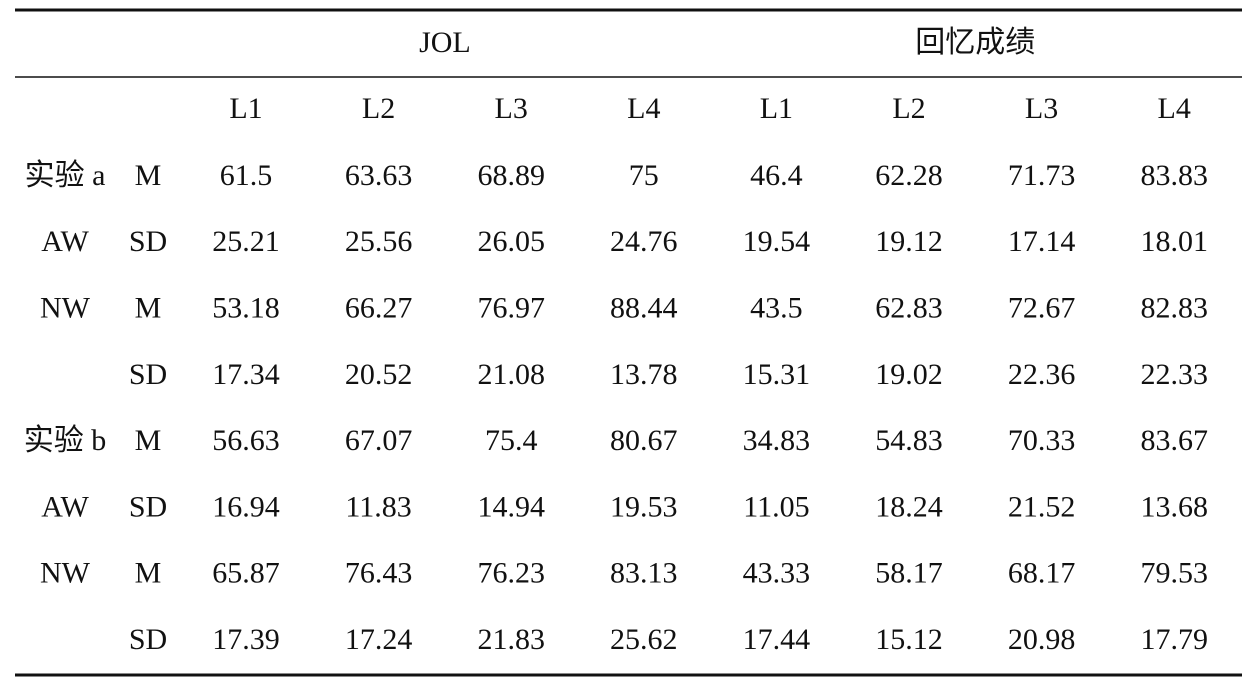  I want to click on cell: 67.07, so click(379, 440).